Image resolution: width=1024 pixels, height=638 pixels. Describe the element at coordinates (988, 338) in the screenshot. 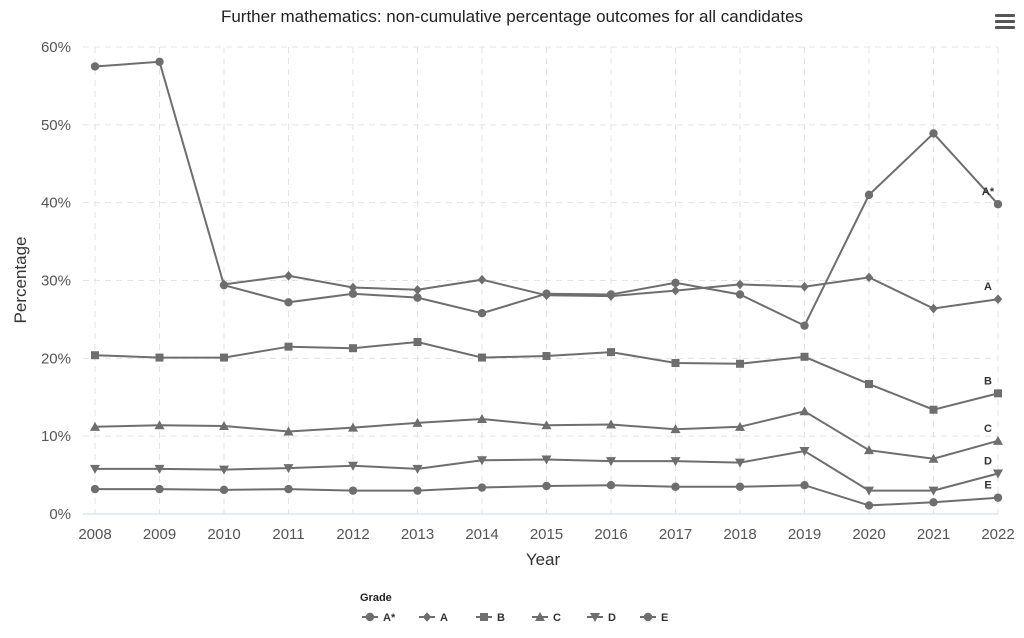

I see `series-end-labels: A* A B C DE` at that location.